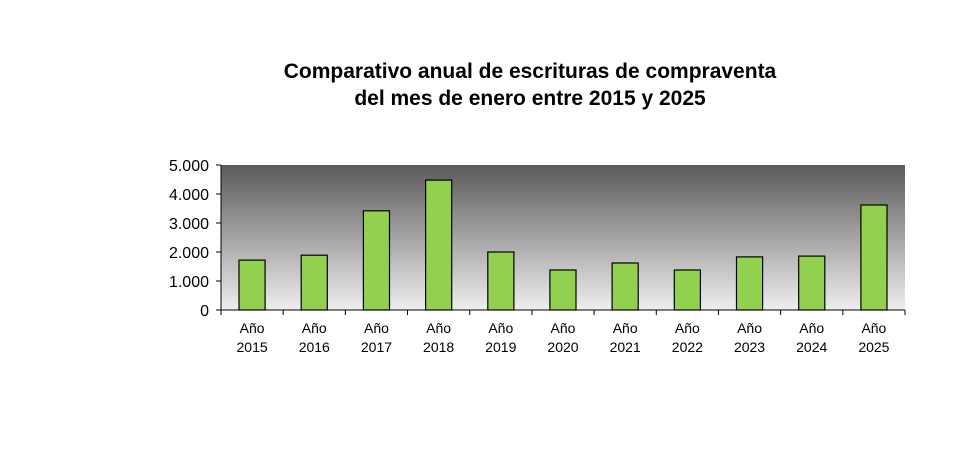 The width and height of the screenshot is (956, 460). What do you see at coordinates (204, 311) in the screenshot?
I see `y-tick-label: 0` at bounding box center [204, 311].